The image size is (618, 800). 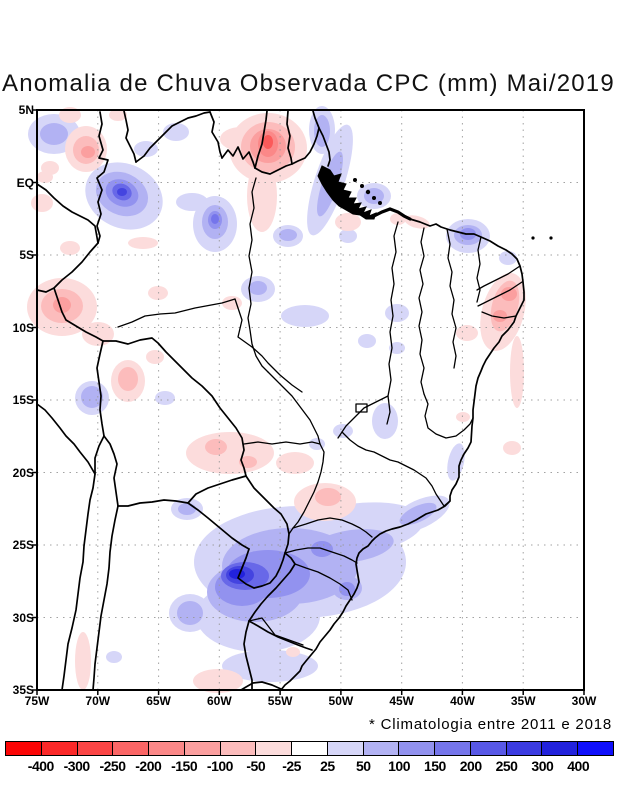 What do you see at coordinates (158, 701) in the screenshot?
I see `lon-tick-label: 65W` at bounding box center [158, 701].